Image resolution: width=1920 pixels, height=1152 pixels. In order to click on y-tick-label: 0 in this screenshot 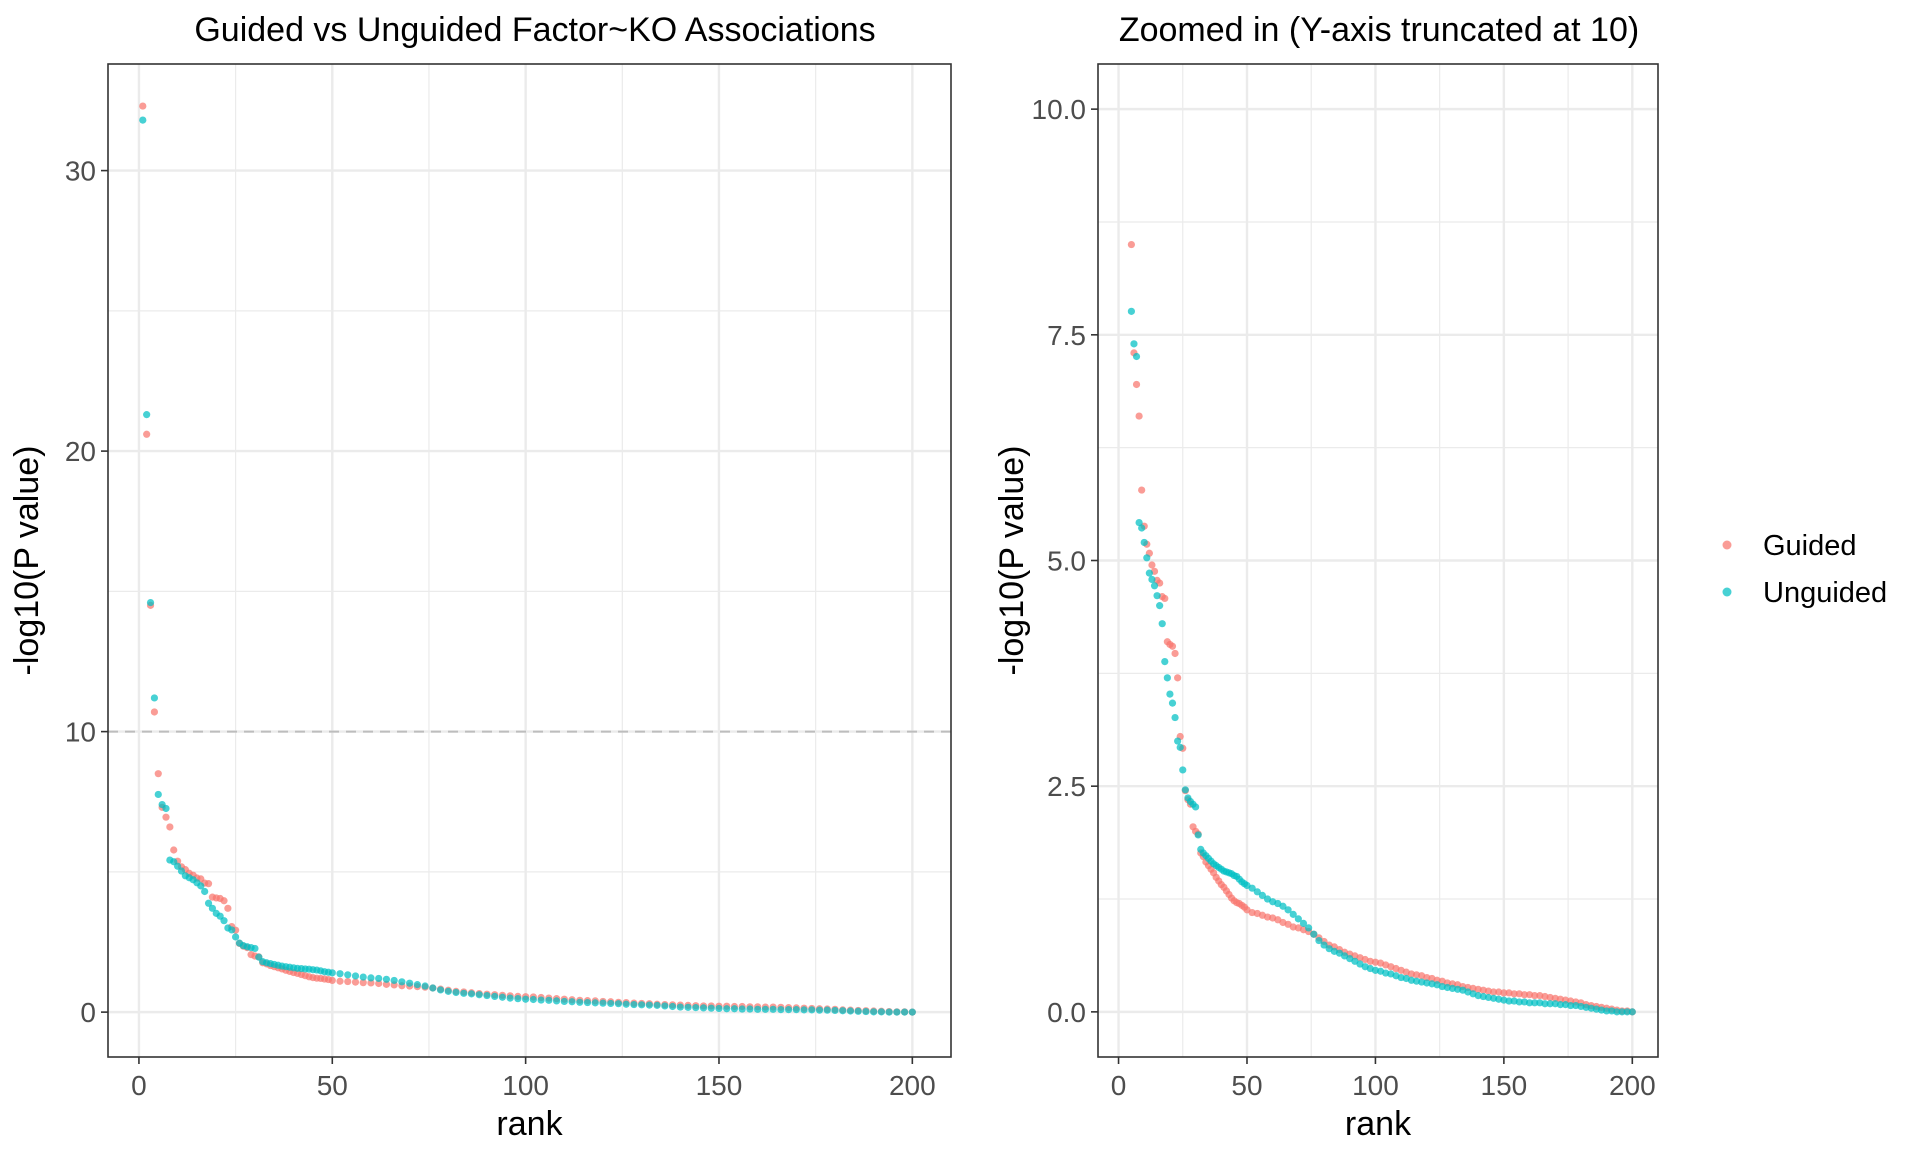, I will do `click(88, 1012)`.